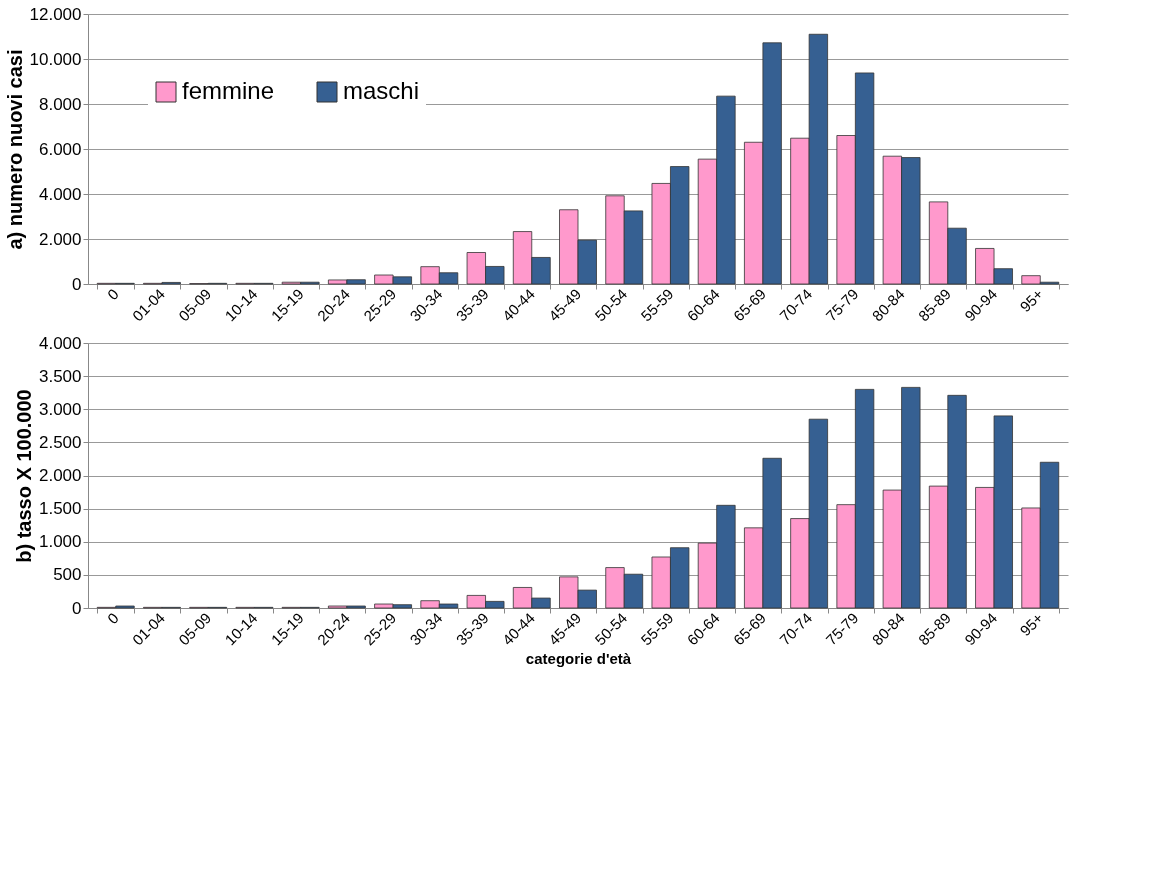 The image size is (1171, 884). I want to click on y-tick-label: 2.500, so click(60, 442).